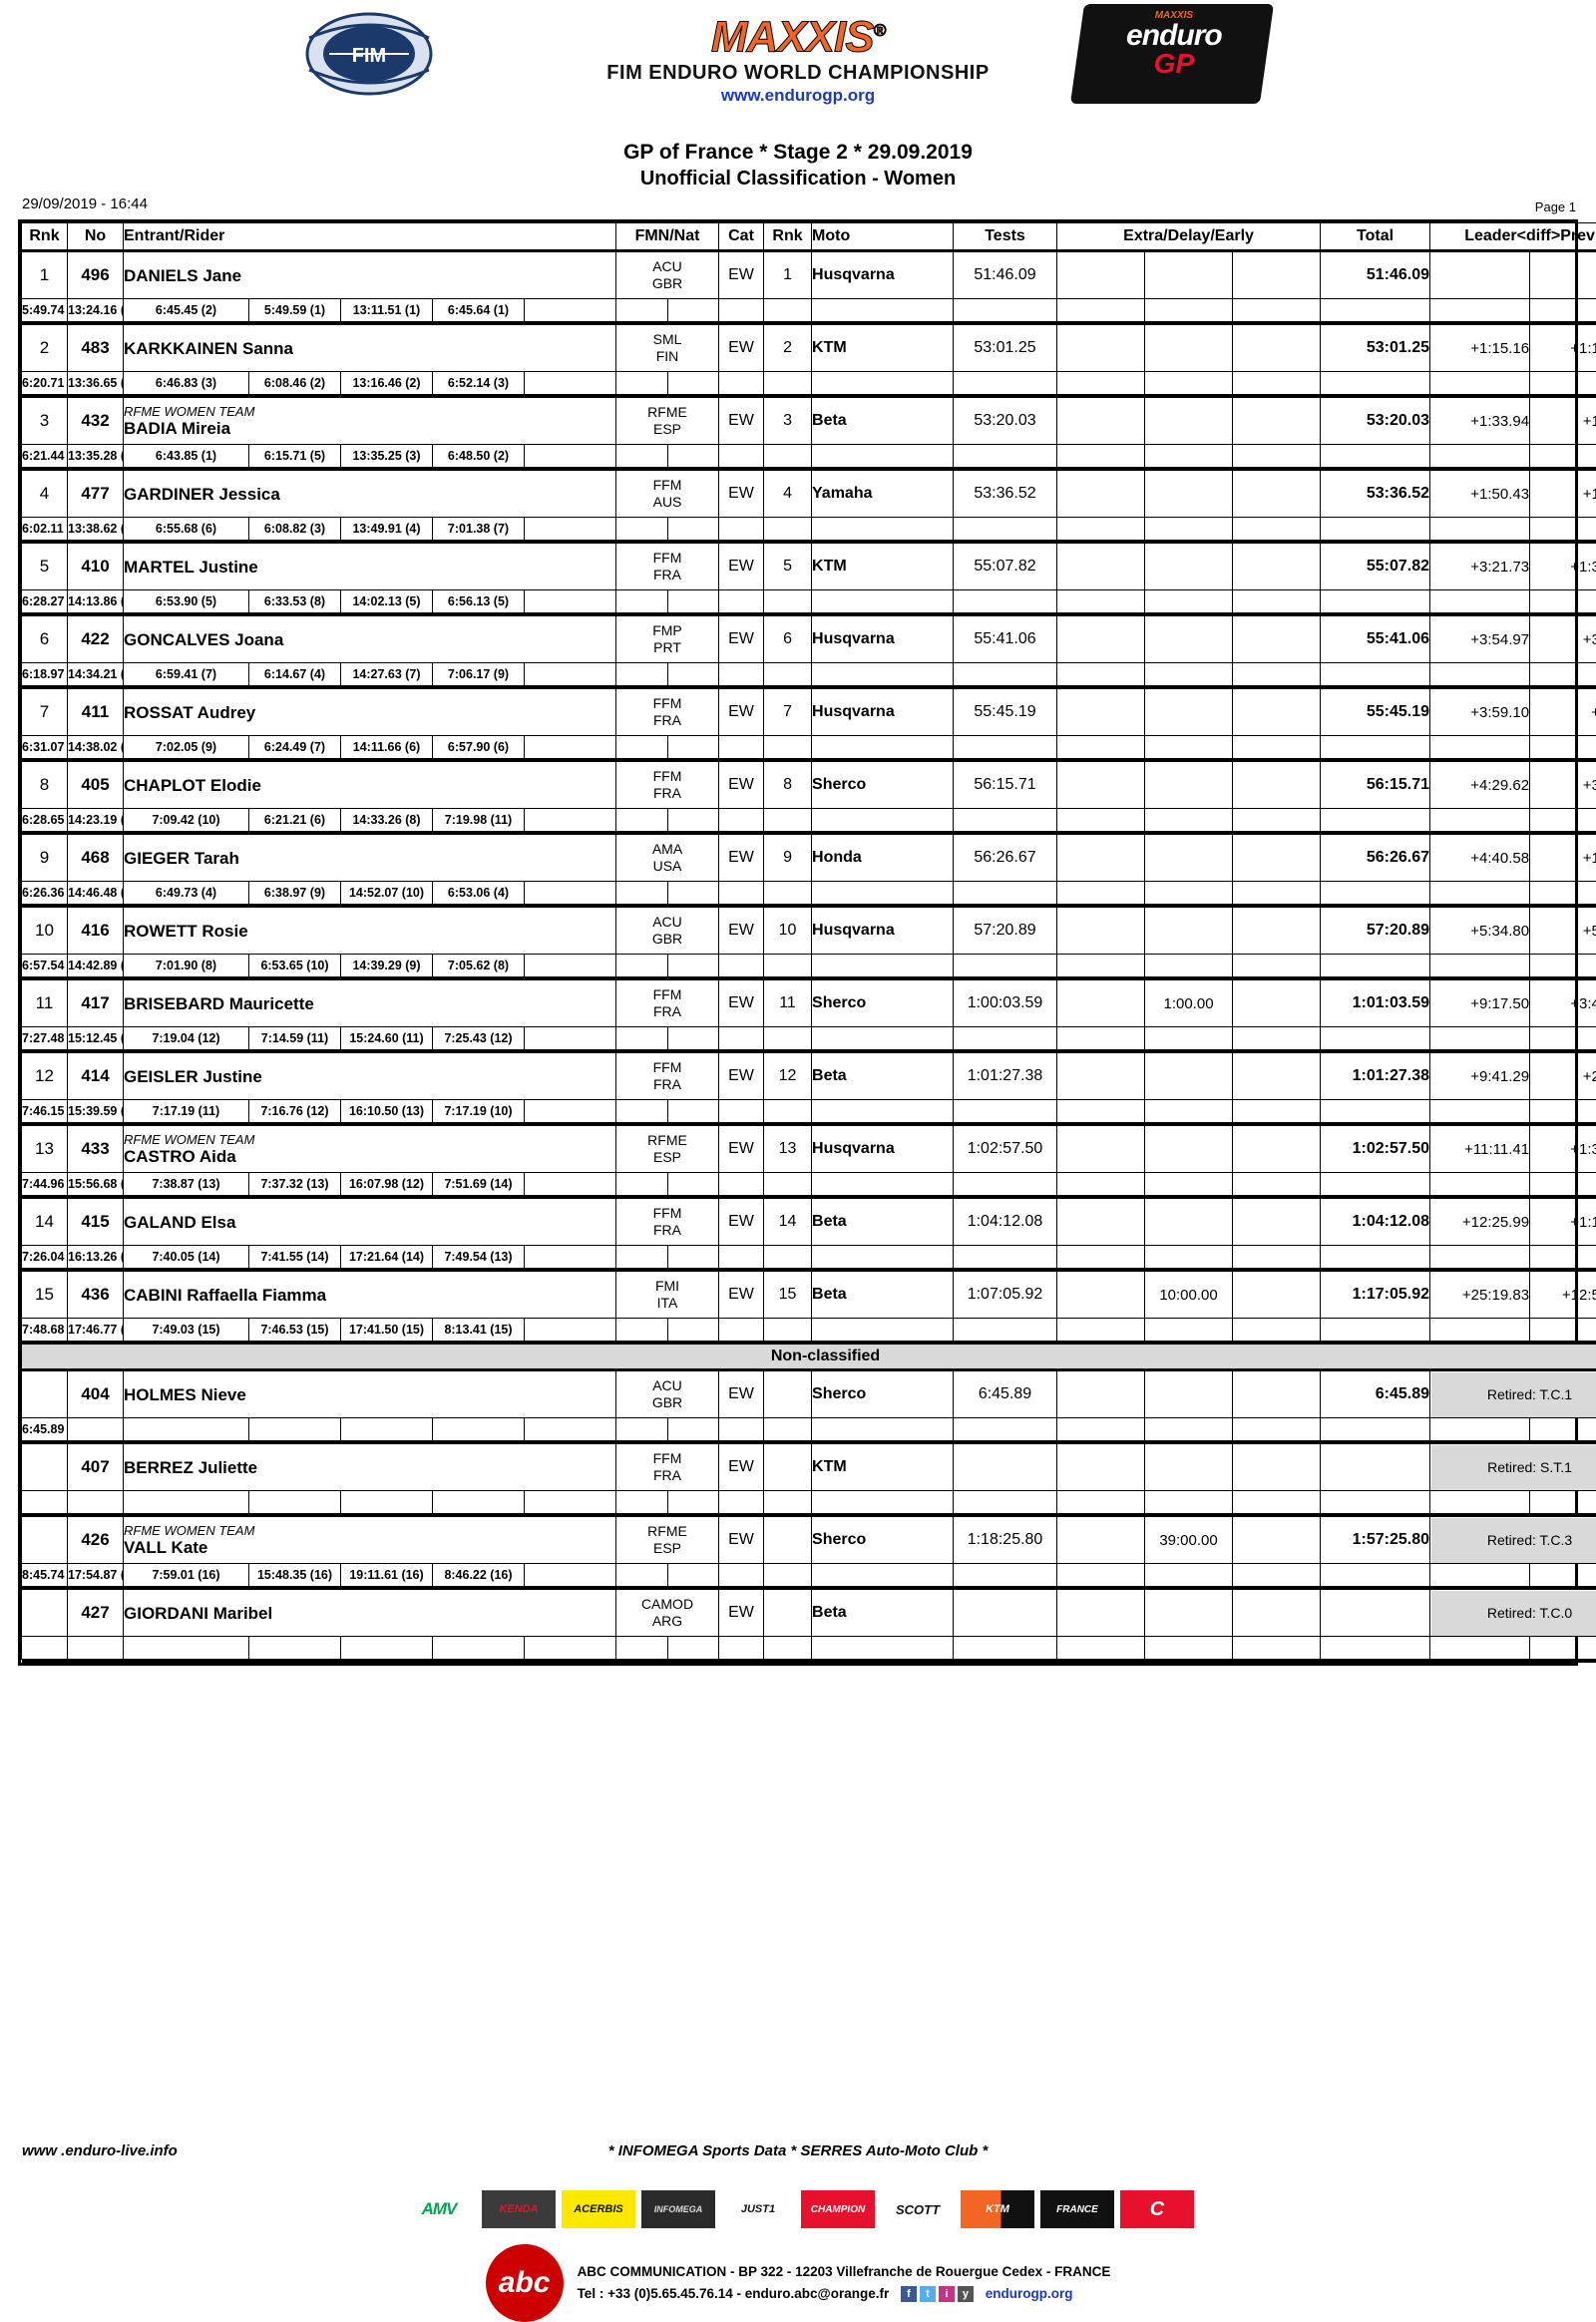 Image resolution: width=1596 pixels, height=2322 pixels. Describe the element at coordinates (883, 1076) in the screenshot. I see `cell-moto: Beta` at that location.